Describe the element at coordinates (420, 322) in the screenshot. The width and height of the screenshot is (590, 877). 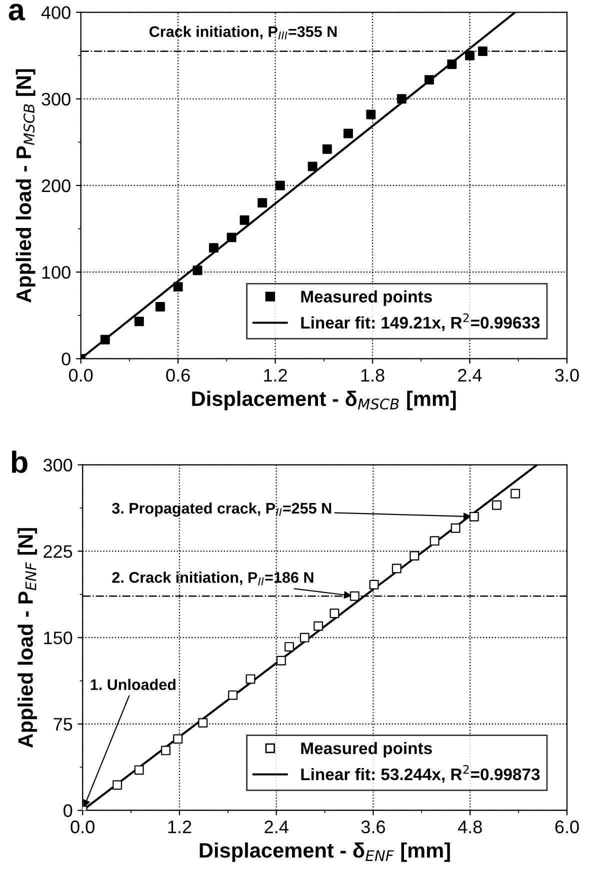
I see `legend-label: Linear fit: 149.21x, R$^{2}$=0.99633` at that location.